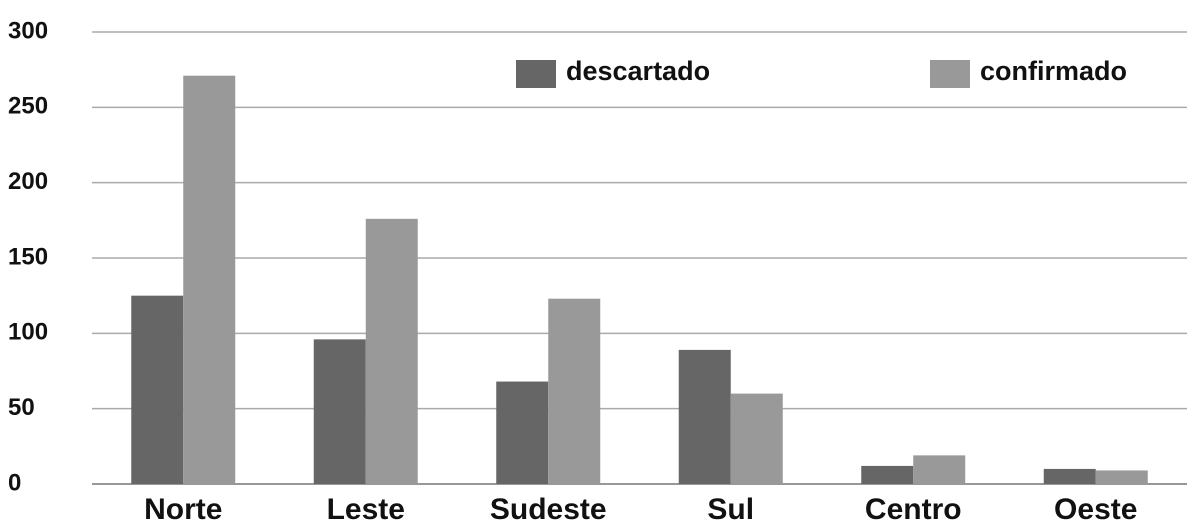 This screenshot has height=525, width=1187. Describe the element at coordinates (1095, 509) in the screenshot. I see `x-tick-label: Oeste` at that location.